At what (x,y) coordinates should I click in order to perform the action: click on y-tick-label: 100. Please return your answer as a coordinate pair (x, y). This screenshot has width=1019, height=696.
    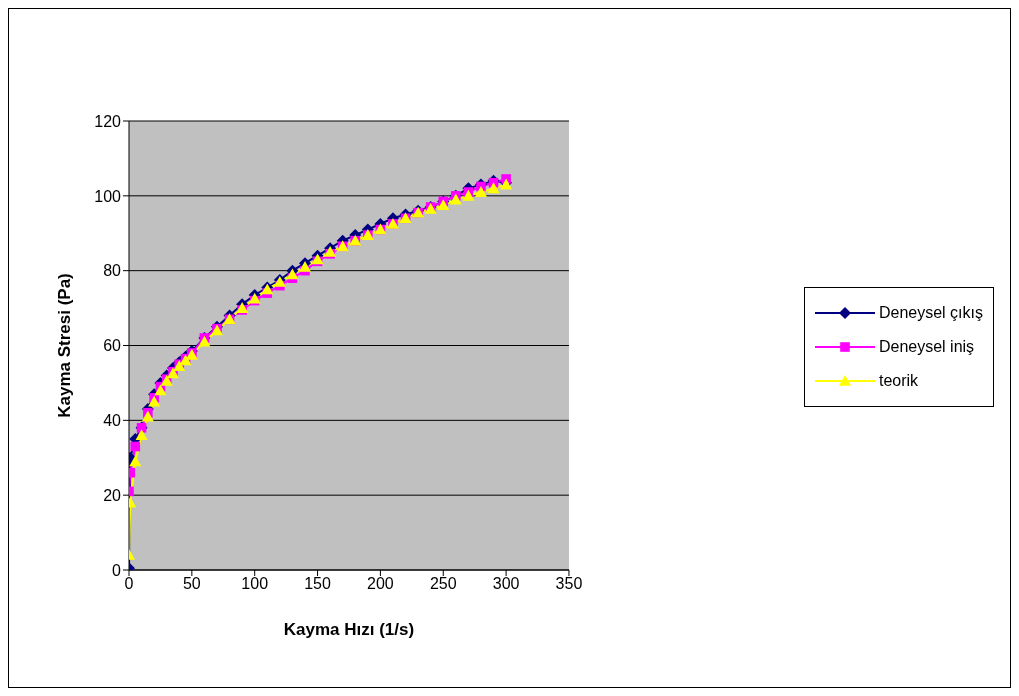
    Looking at the image, I should click on (108, 196).